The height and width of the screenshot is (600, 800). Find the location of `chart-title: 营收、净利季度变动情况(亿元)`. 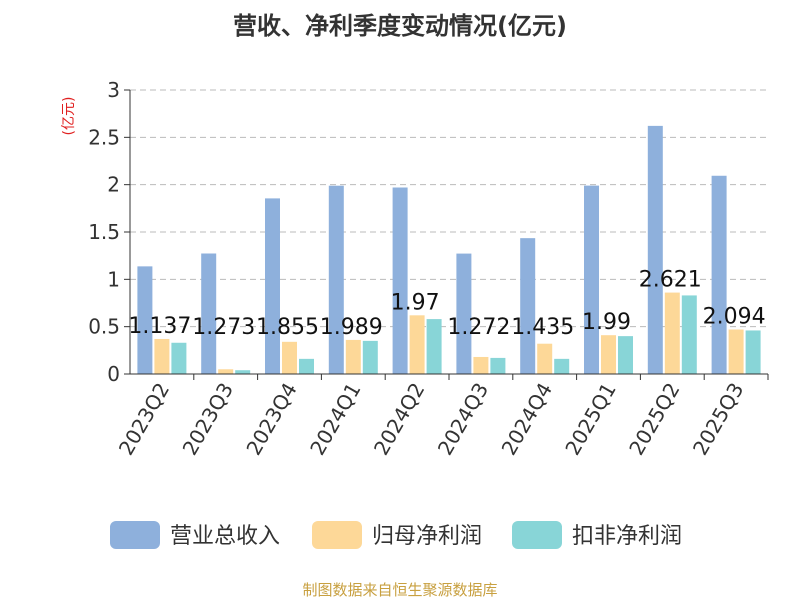

chart-title: 营收、净利季度变动情况(亿元) is located at coordinates (400, 26).